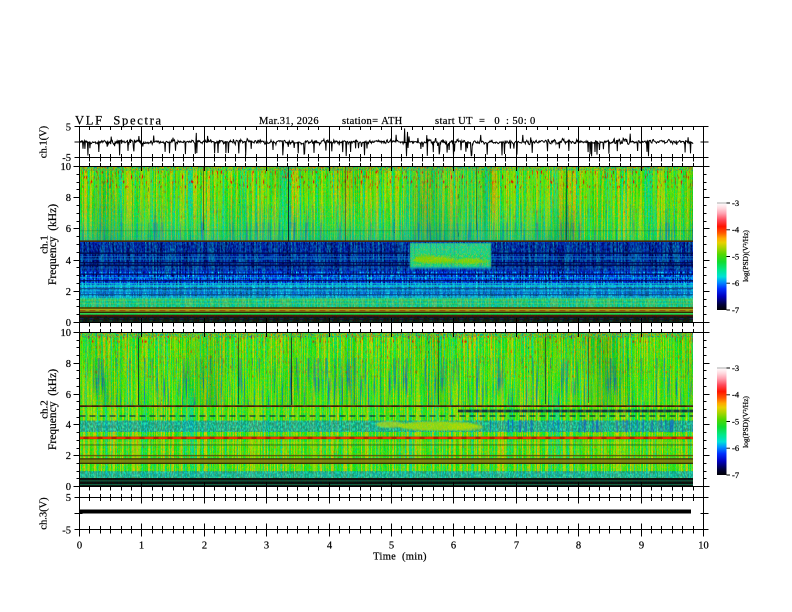 The image size is (792, 612). What do you see at coordinates (289, 121) in the screenshot?
I see `svg-text: Mar.31, 2026` at bounding box center [289, 121].